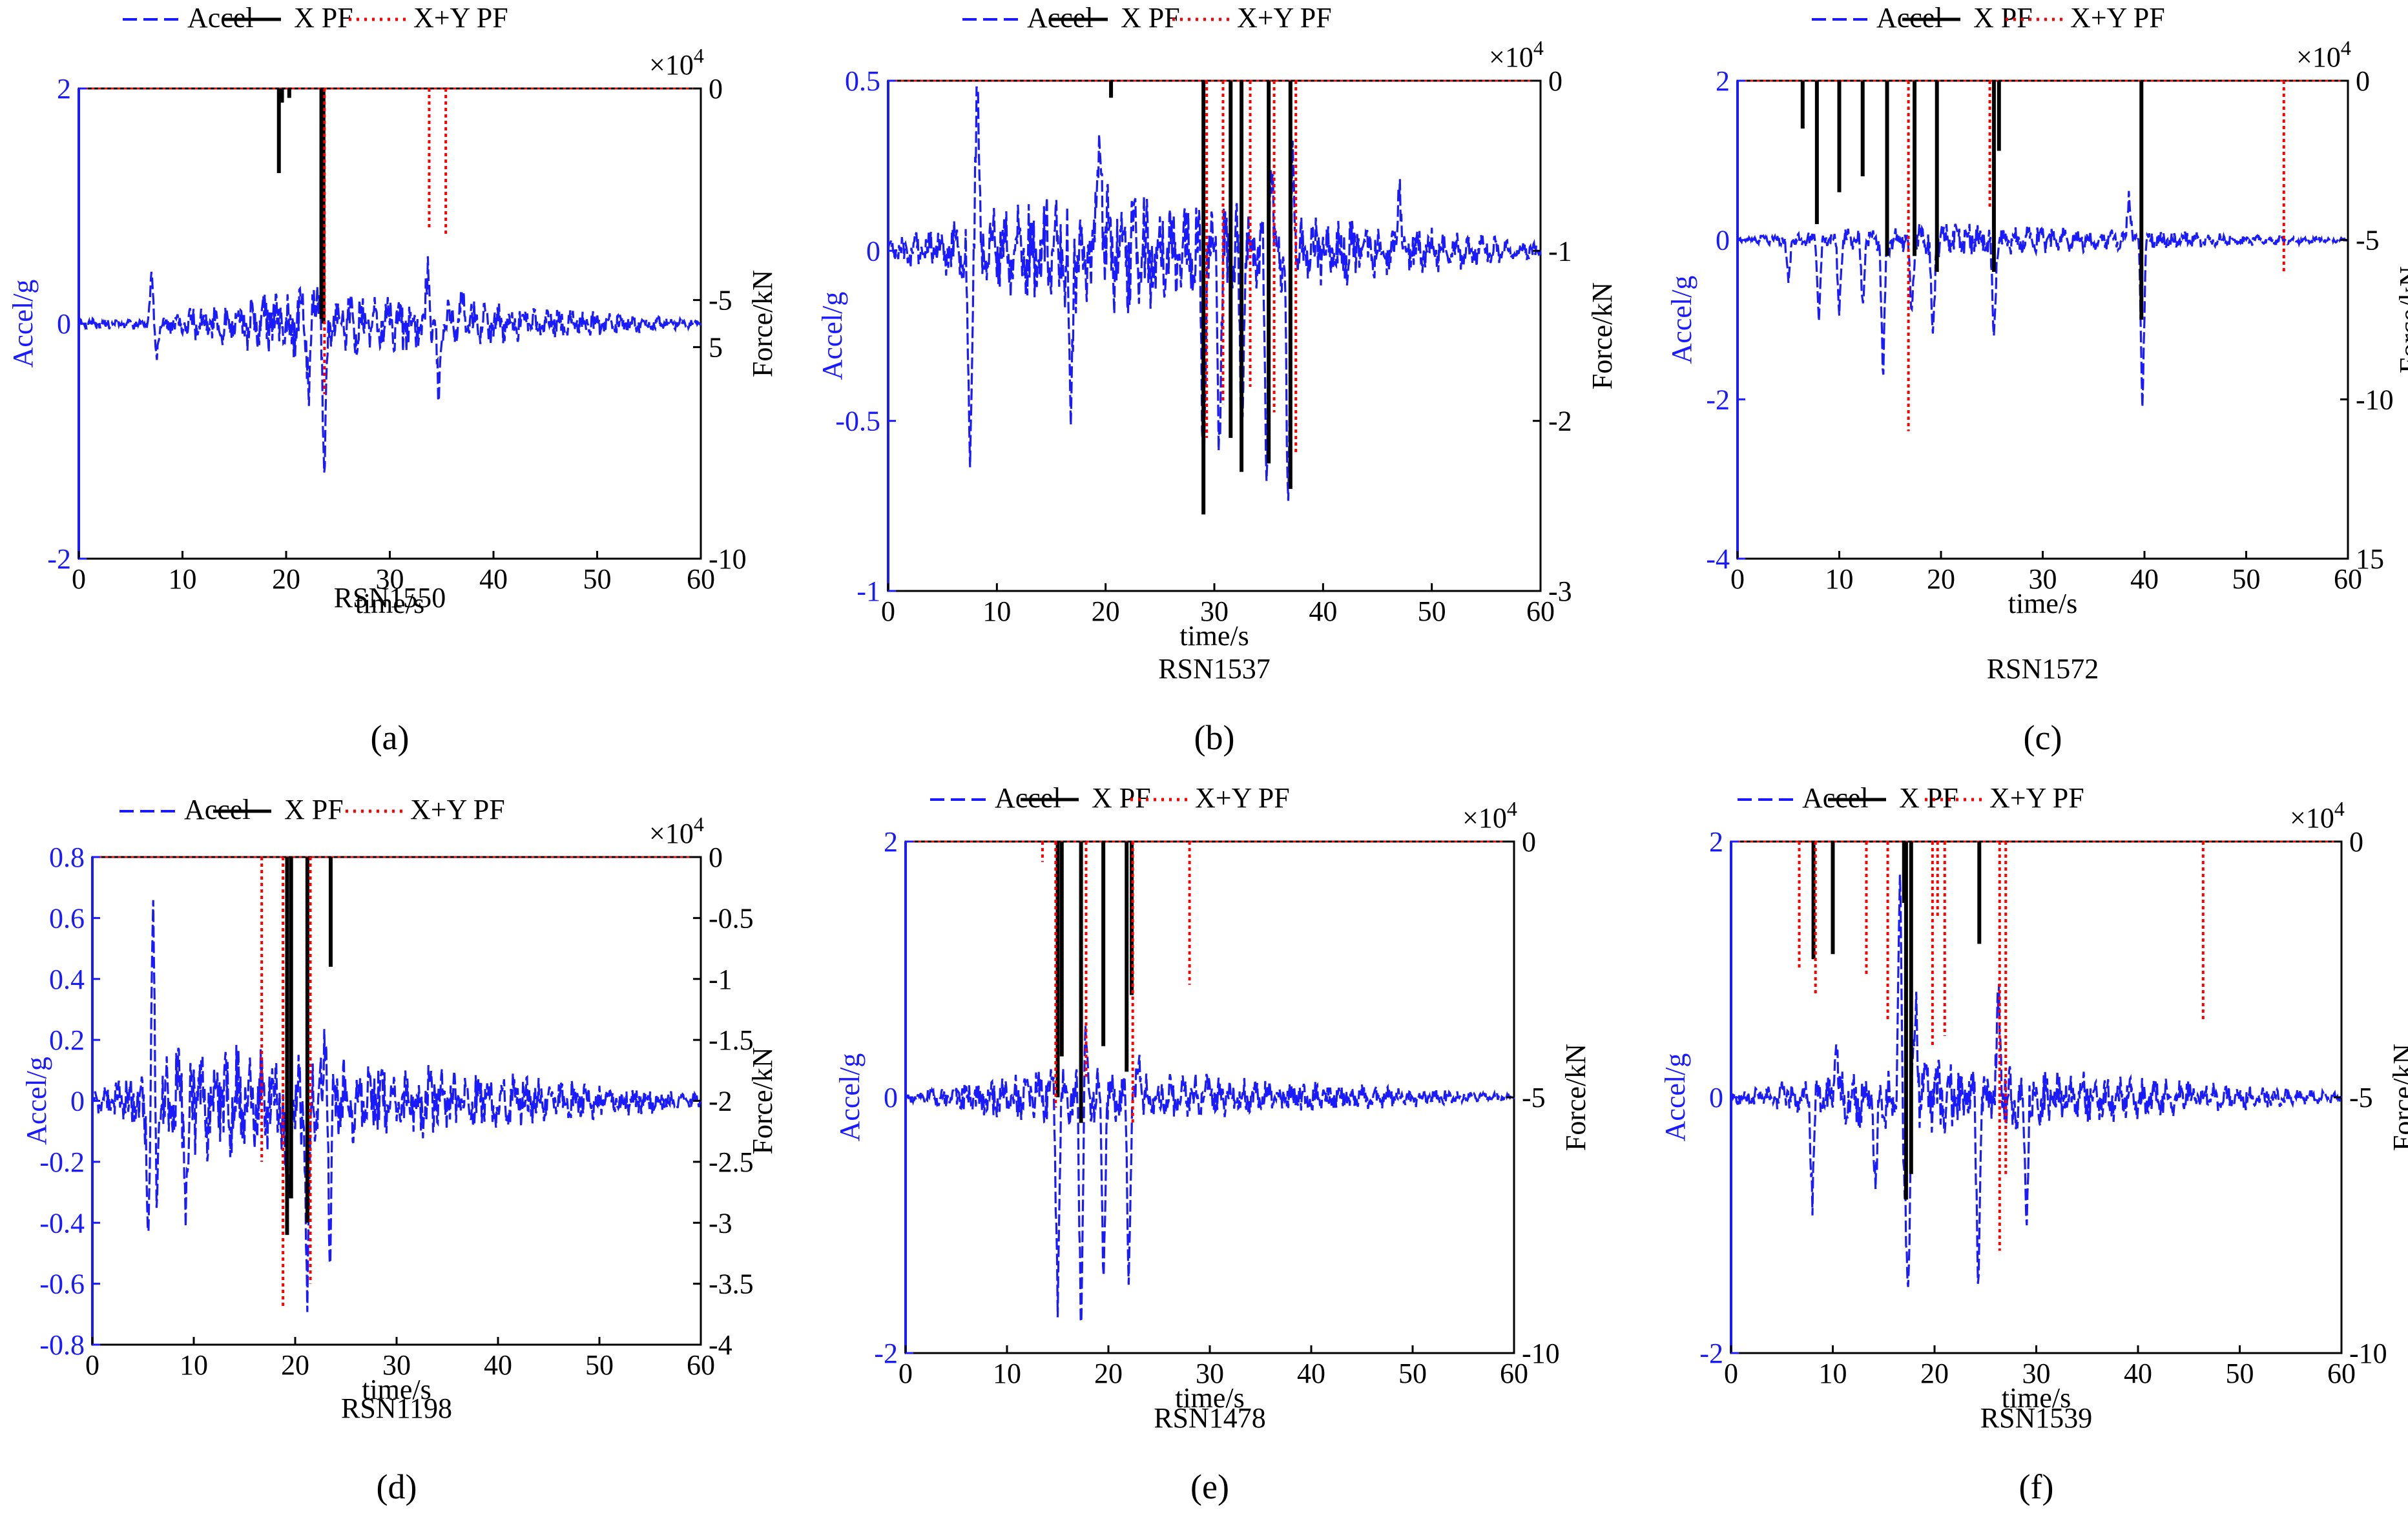 The height and width of the screenshot is (1521, 2408). I want to click on panel-label: (f), so click(2036, 1486).